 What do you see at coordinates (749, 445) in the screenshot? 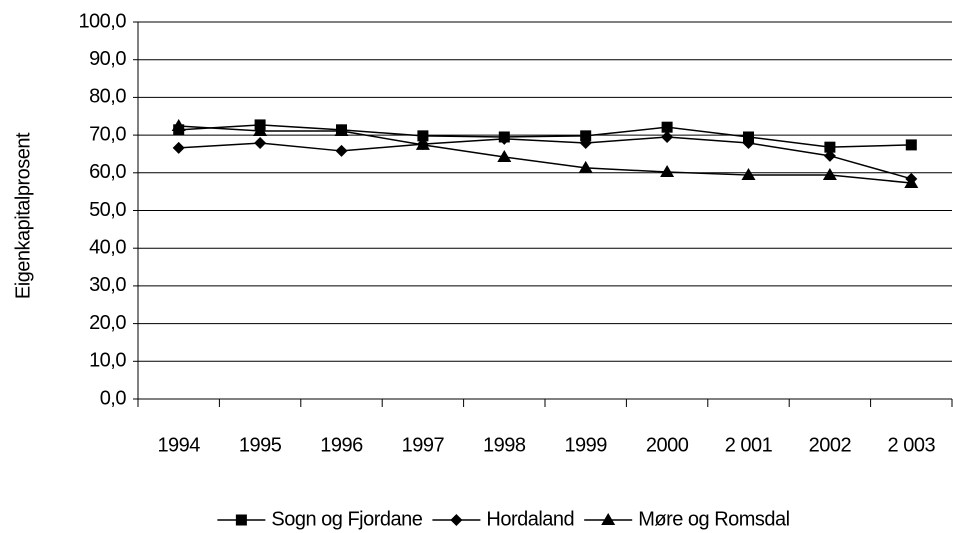
I see `x-tick-label: 2 001` at bounding box center [749, 445].